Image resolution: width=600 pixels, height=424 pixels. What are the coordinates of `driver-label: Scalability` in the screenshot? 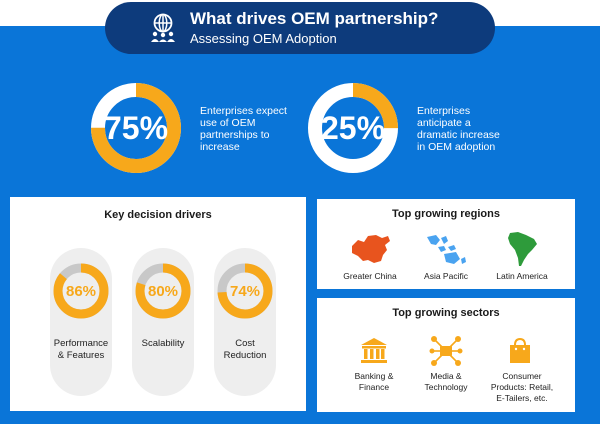 It's located at (163, 343).